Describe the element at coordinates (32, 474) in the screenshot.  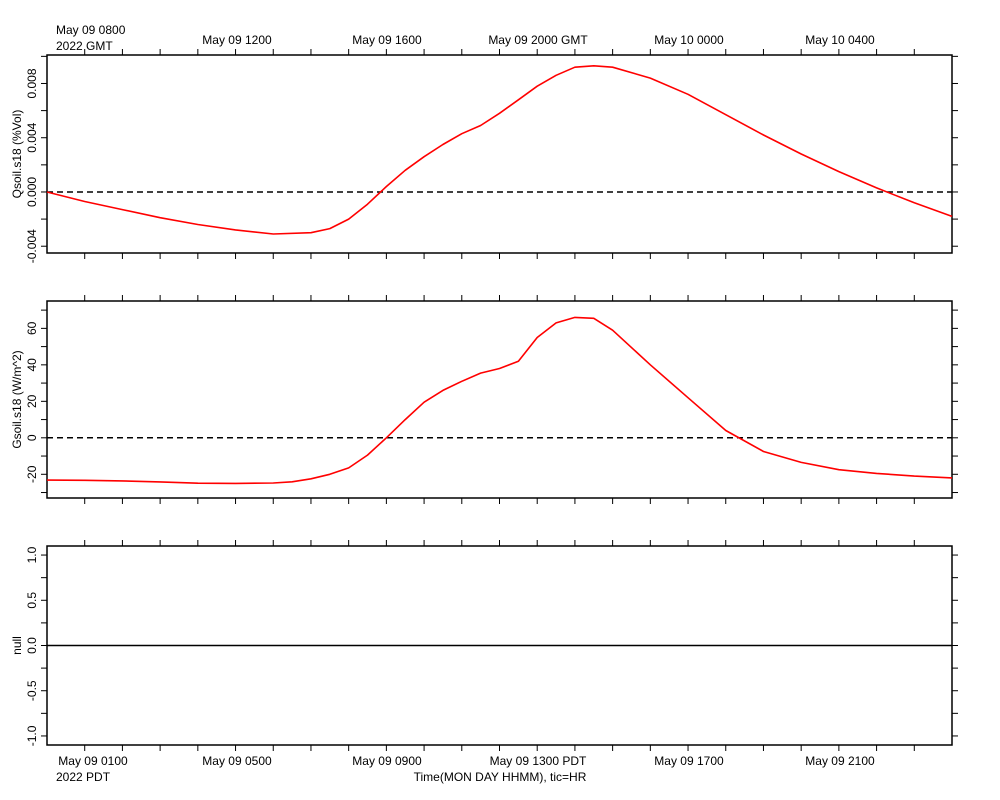
I see `y-tick-label: -20` at that location.